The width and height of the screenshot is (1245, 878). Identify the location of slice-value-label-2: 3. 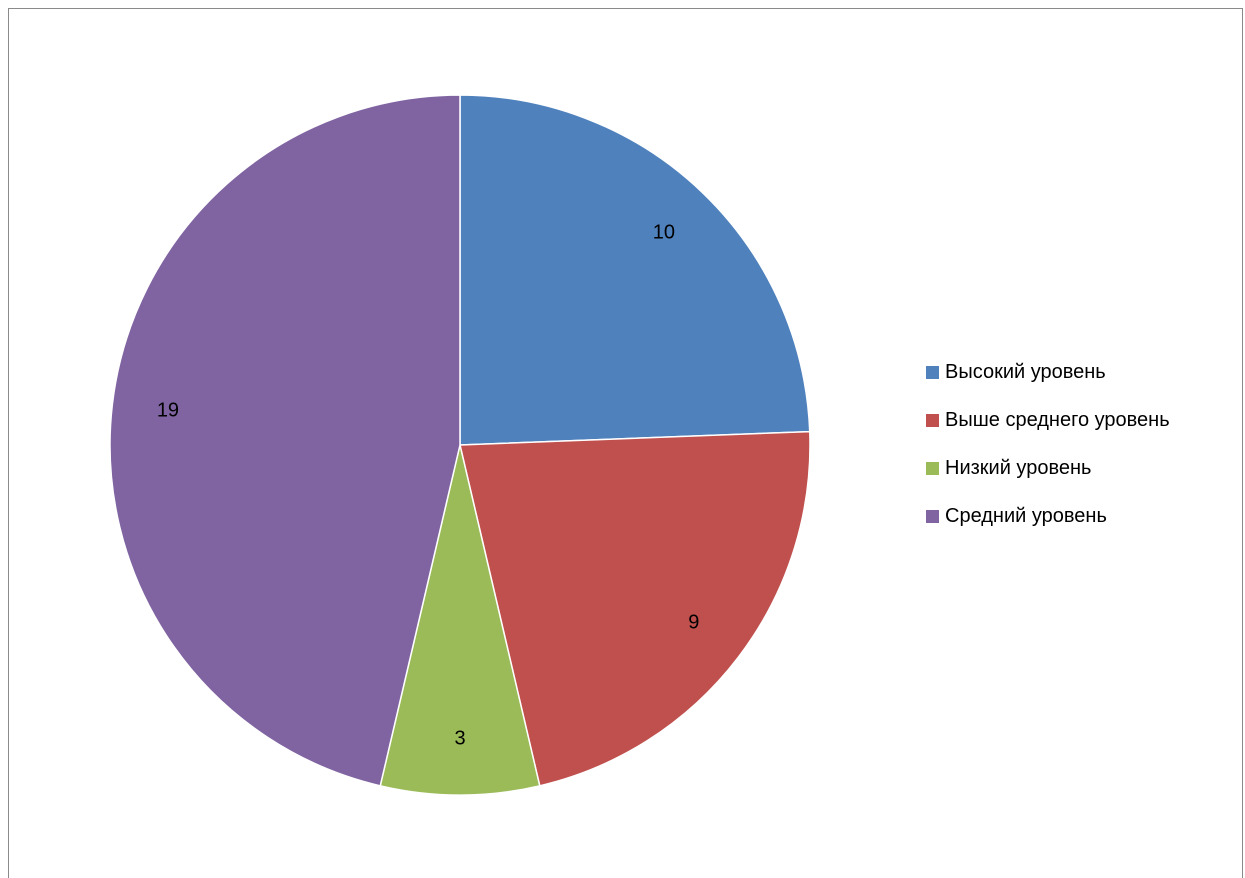
(459, 738).